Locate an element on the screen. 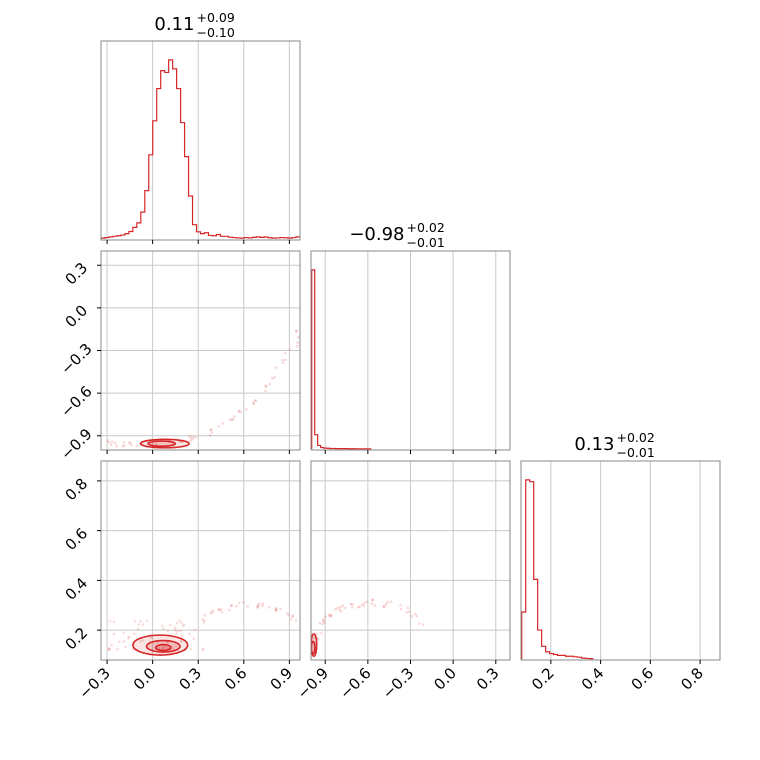 The height and width of the screenshot is (760, 760). x-tick-label: 0.0 is located at coordinates (145, 679).